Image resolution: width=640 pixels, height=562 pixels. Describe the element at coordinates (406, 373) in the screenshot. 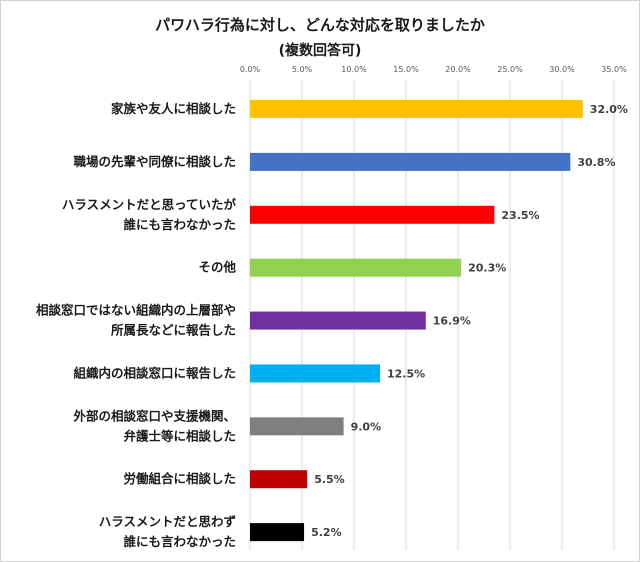

I see `data-label: 12.5%` at that location.